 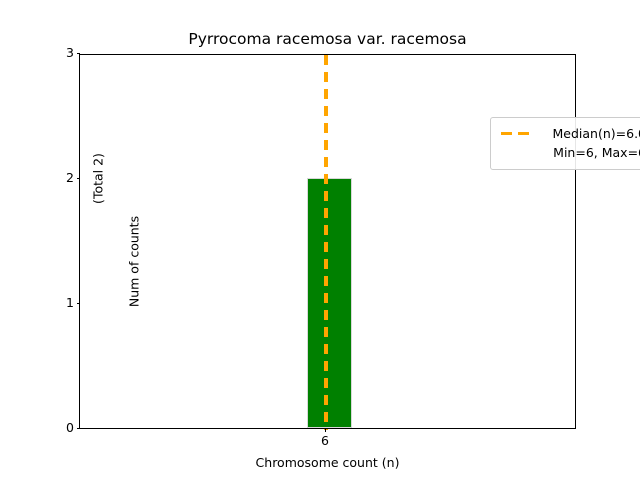 What do you see at coordinates (325, 440) in the screenshot?
I see `x-axis-tick-label: 6` at bounding box center [325, 440].